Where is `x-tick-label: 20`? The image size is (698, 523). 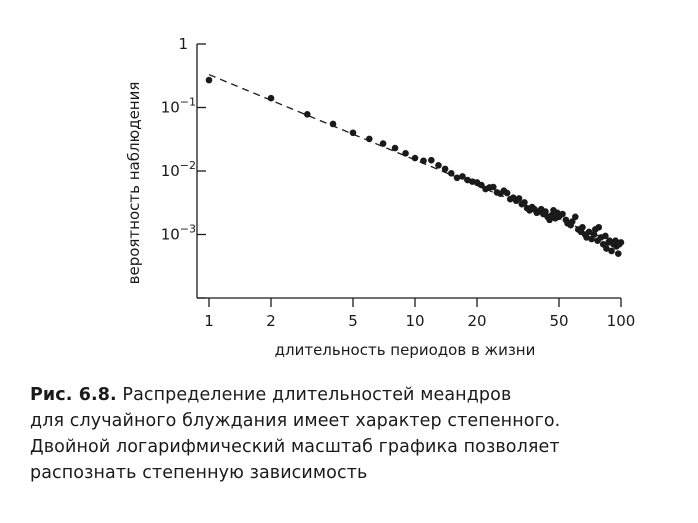
x-tick-label: 20 is located at coordinates (476, 321).